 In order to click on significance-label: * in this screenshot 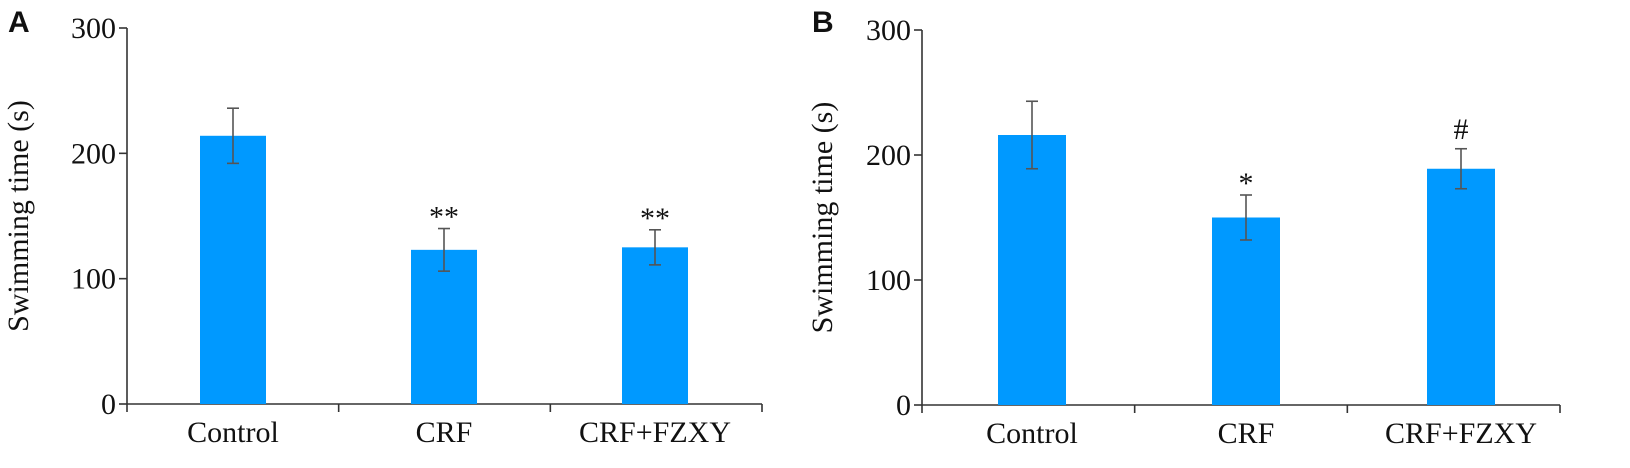, I will do `click(1246, 183)`.